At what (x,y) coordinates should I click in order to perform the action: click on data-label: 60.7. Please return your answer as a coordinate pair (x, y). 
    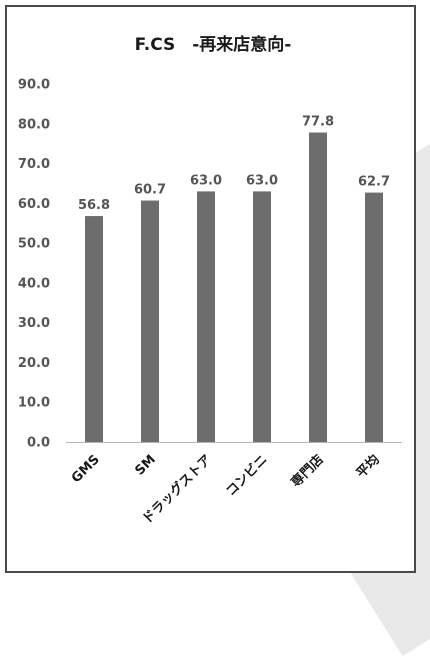
    Looking at the image, I should click on (150, 190).